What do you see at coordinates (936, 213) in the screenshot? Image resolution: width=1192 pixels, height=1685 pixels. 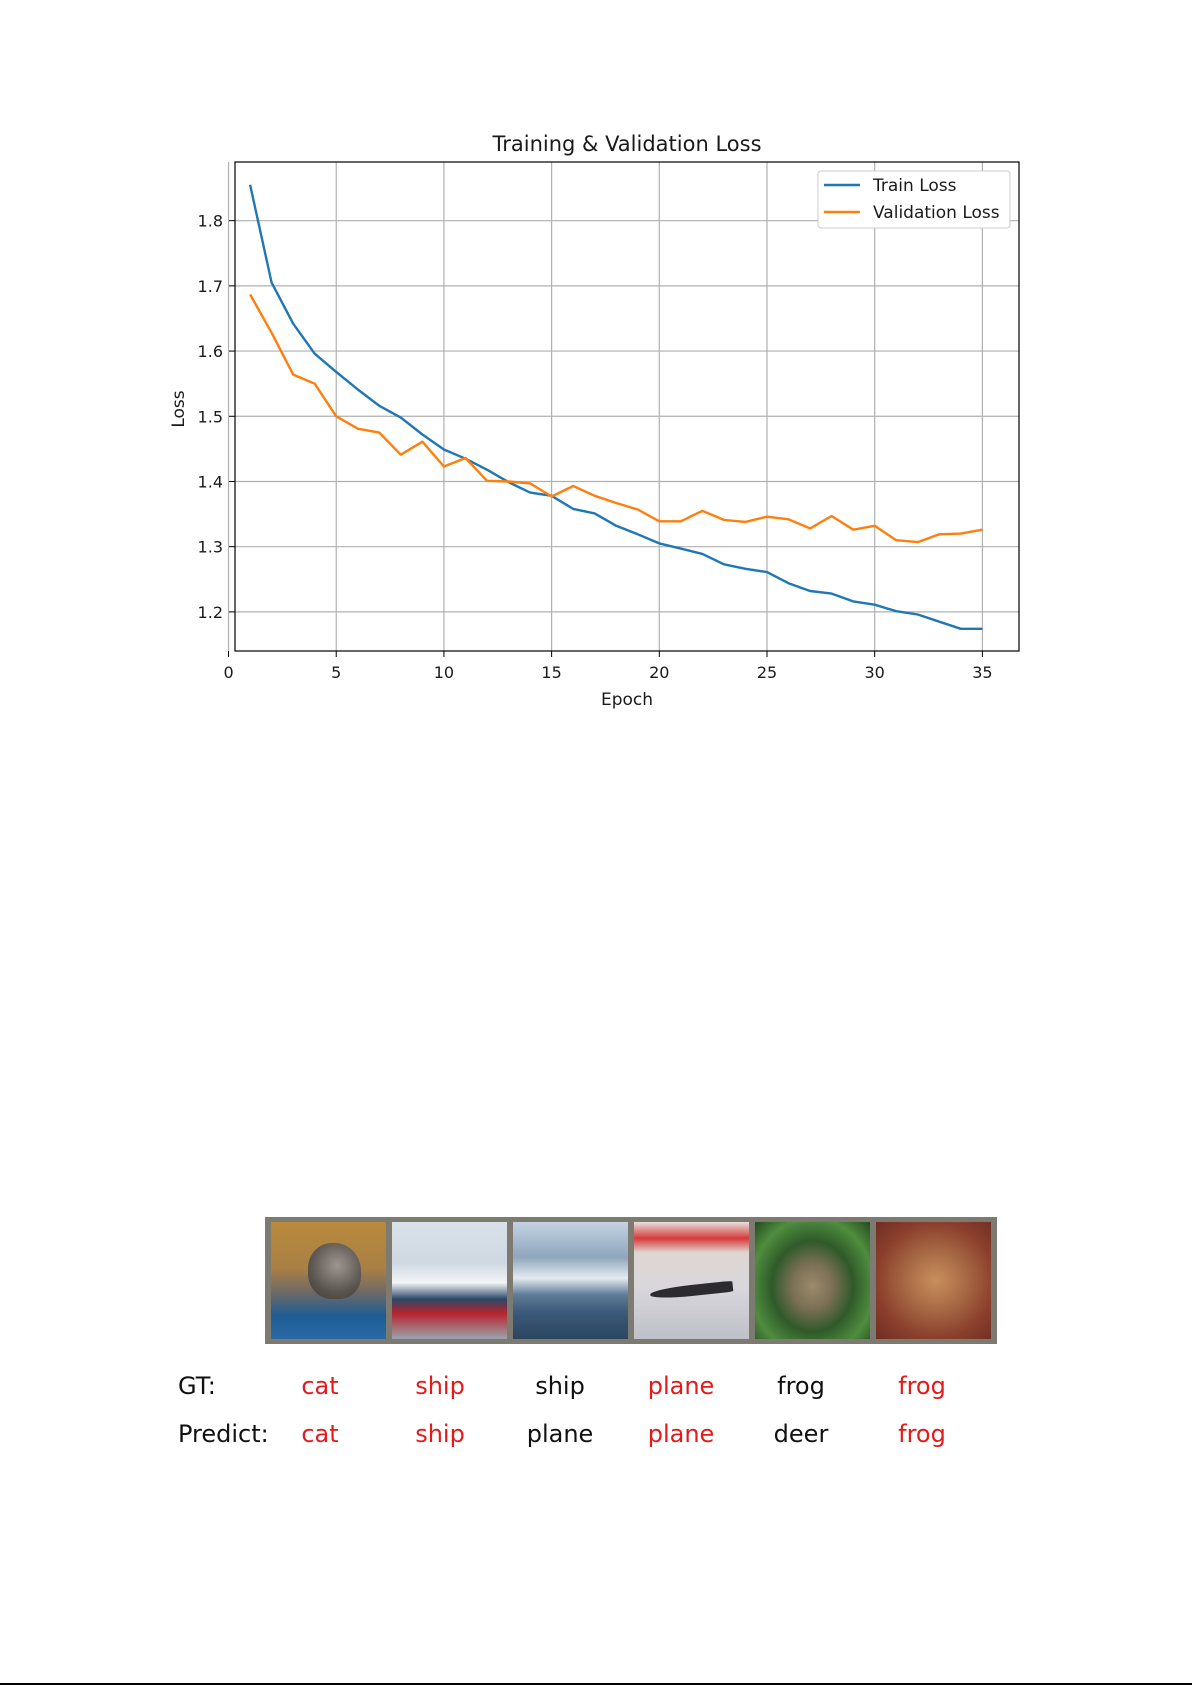 I see `legend-label-validation-loss: Validation Loss` at bounding box center [936, 213].